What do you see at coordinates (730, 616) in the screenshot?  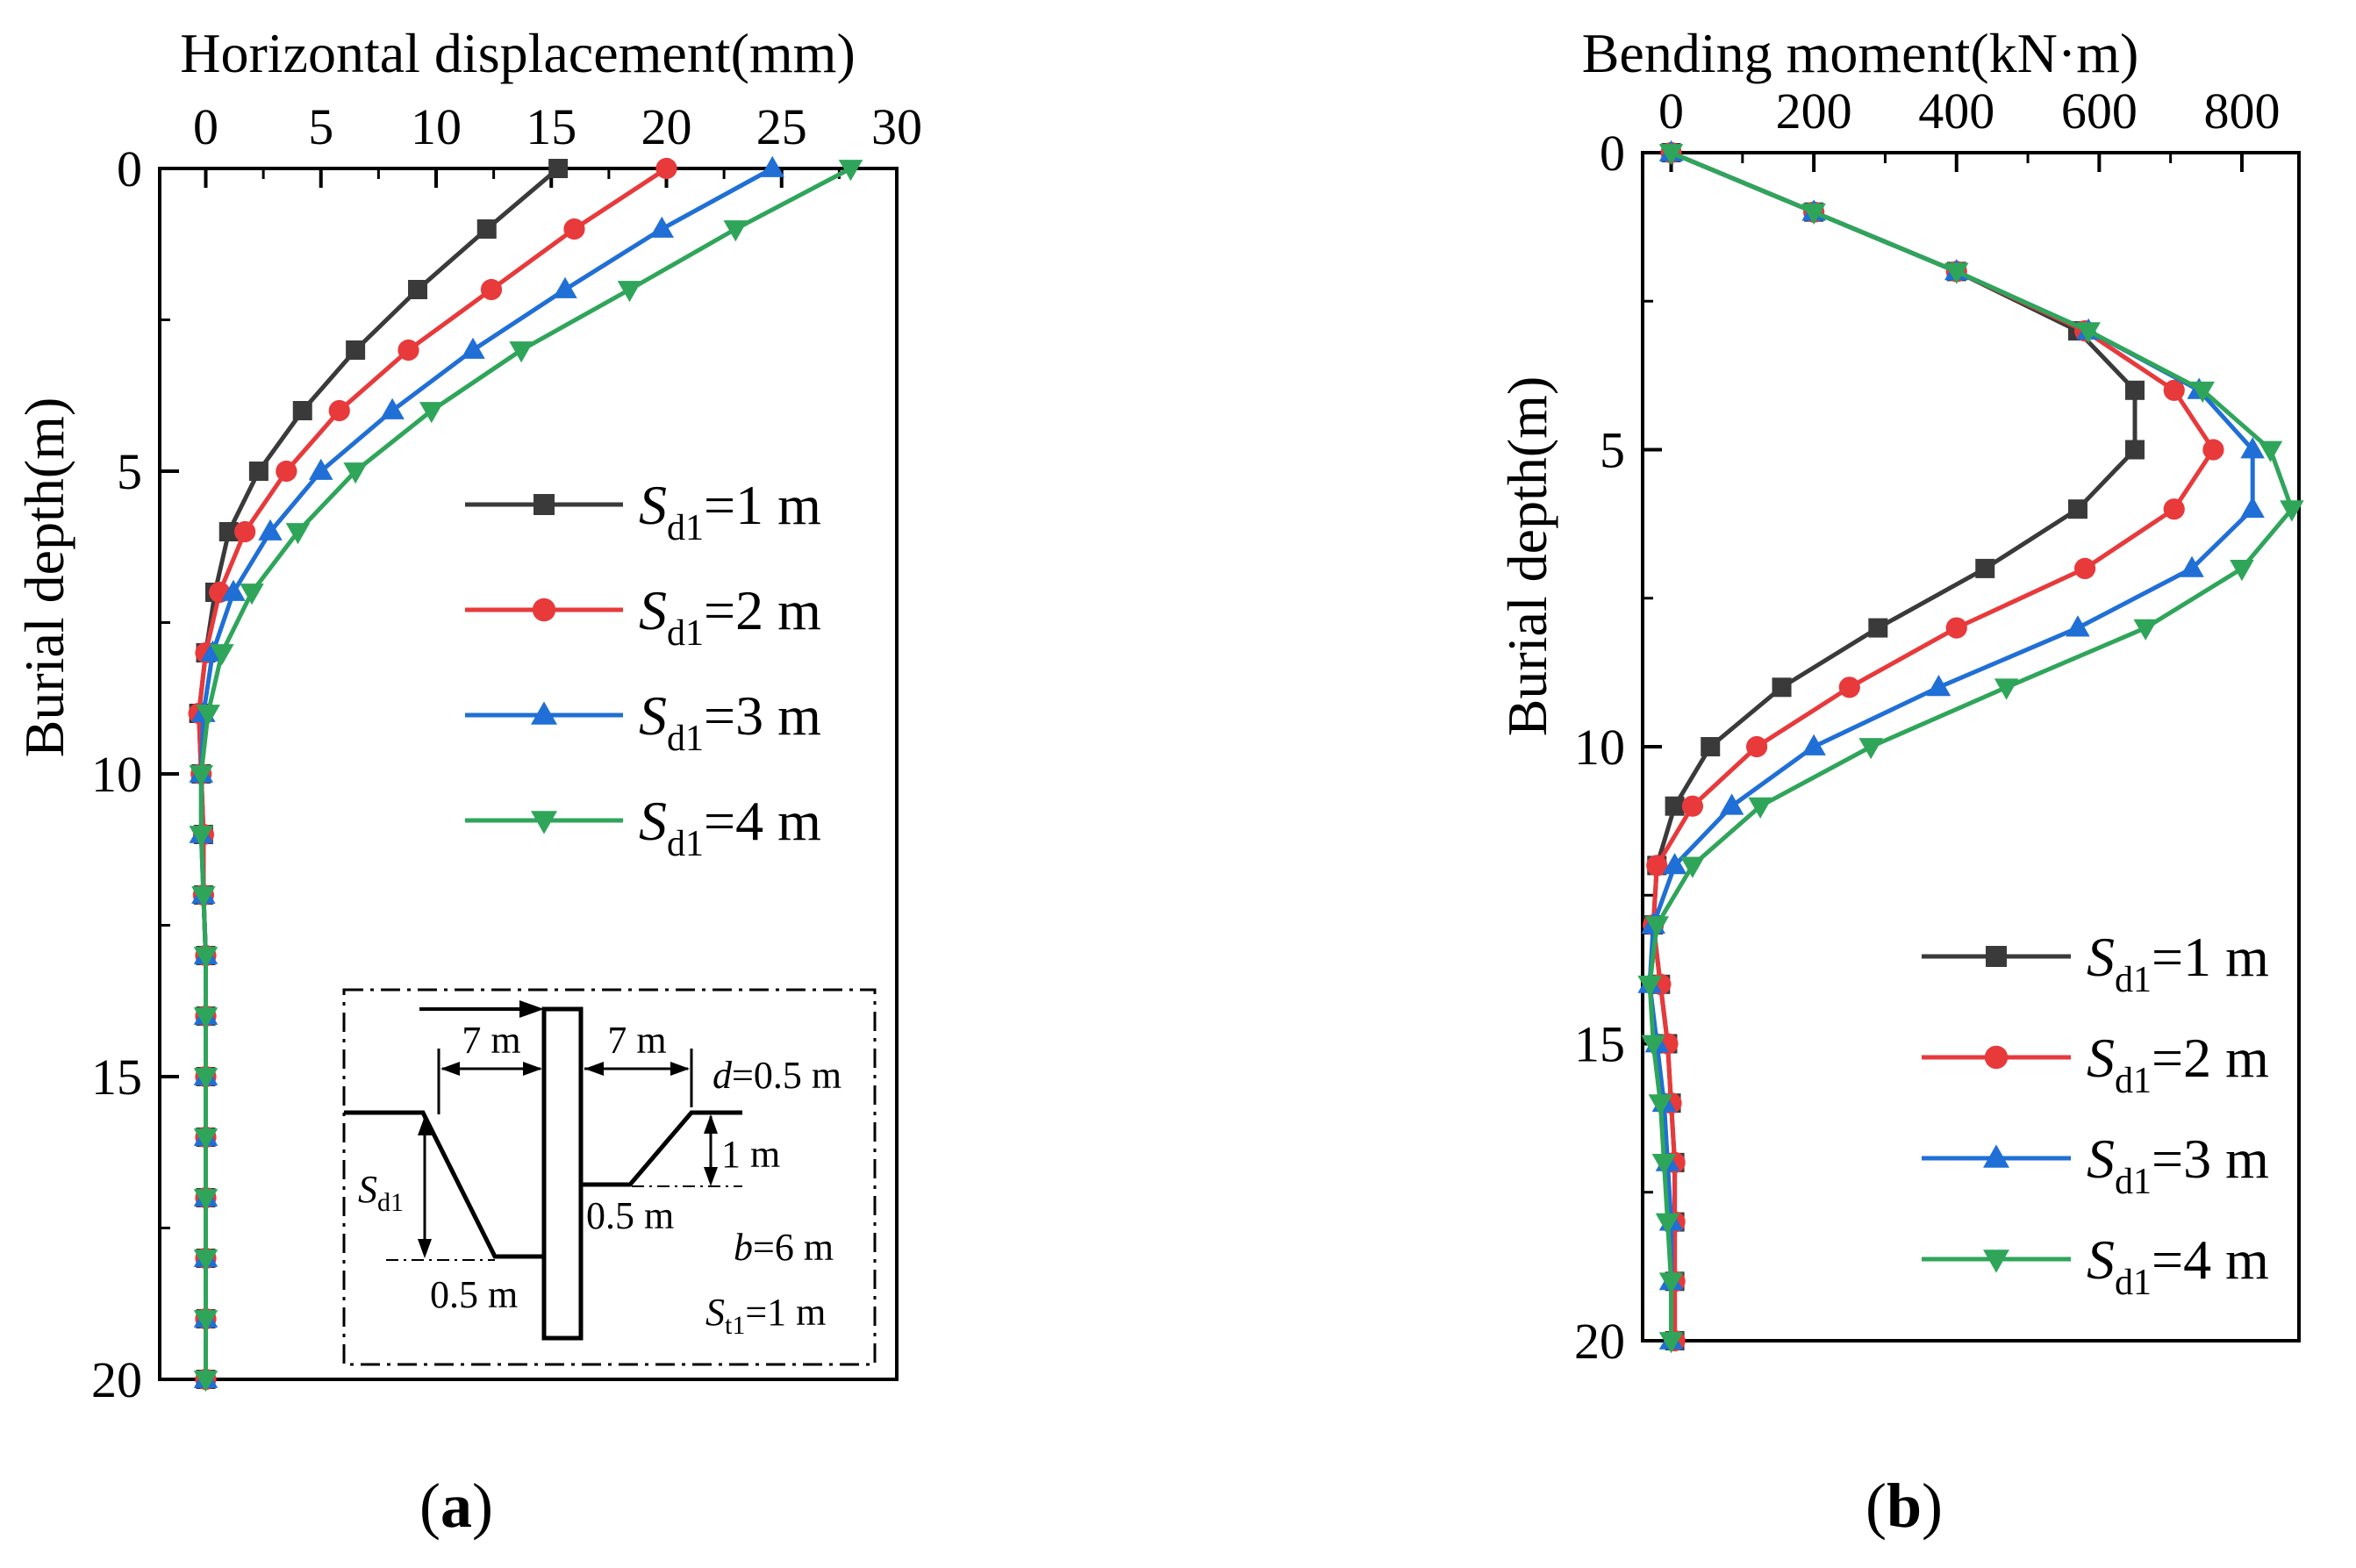 I see `legend-label-2: Sd1=2 m` at bounding box center [730, 616].